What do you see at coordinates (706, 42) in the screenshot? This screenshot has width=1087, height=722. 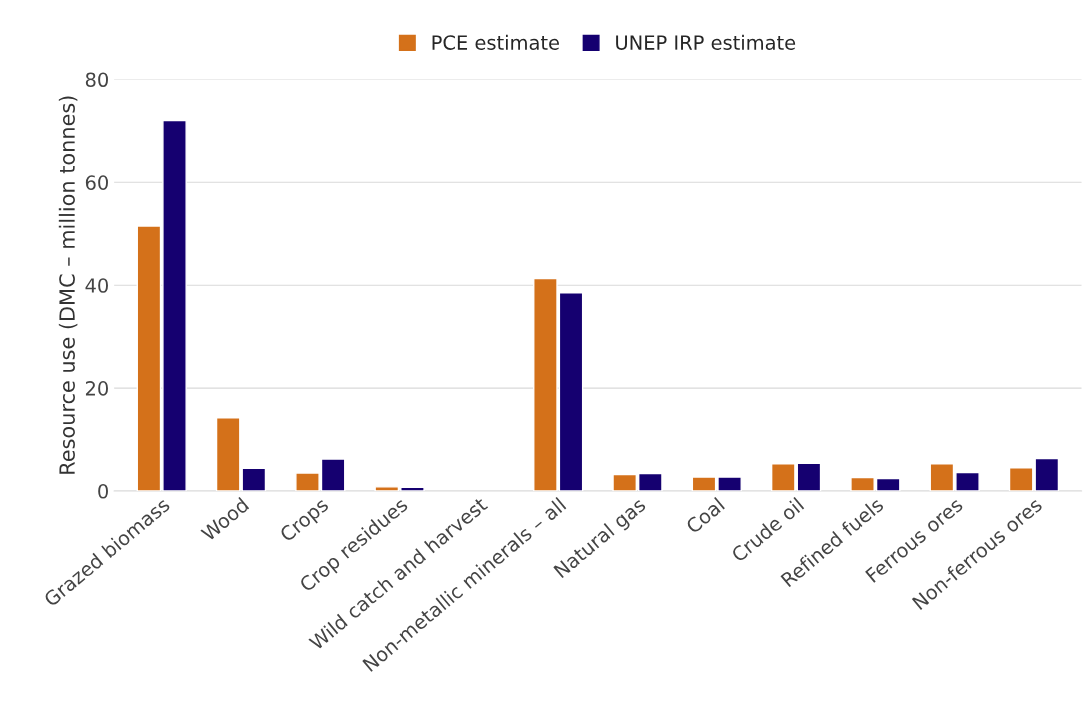 I see `legend-label: UNEP IRP estimate` at bounding box center [706, 42].